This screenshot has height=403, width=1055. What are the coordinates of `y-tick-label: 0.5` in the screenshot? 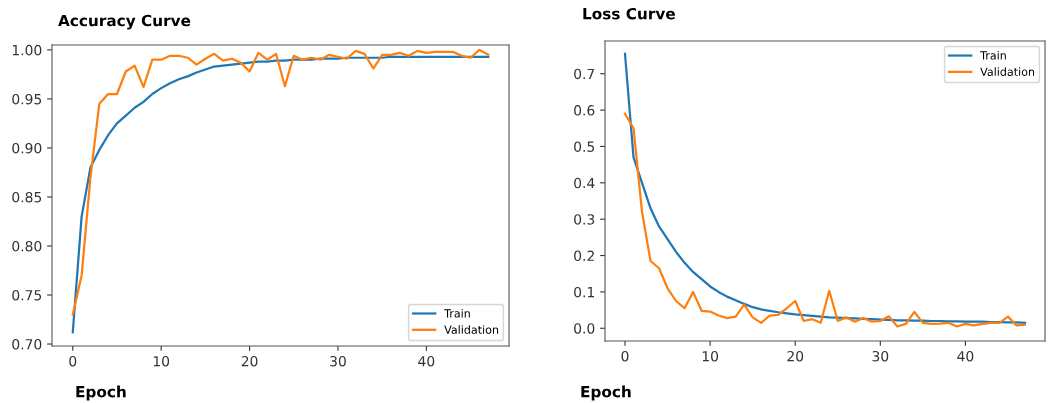 It's located at (584, 146).